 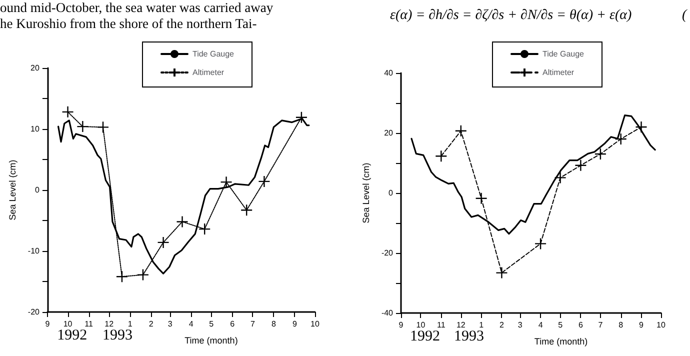 I want to click on text: ound mid-October, the sea water was carried away, so click(x=137, y=8).